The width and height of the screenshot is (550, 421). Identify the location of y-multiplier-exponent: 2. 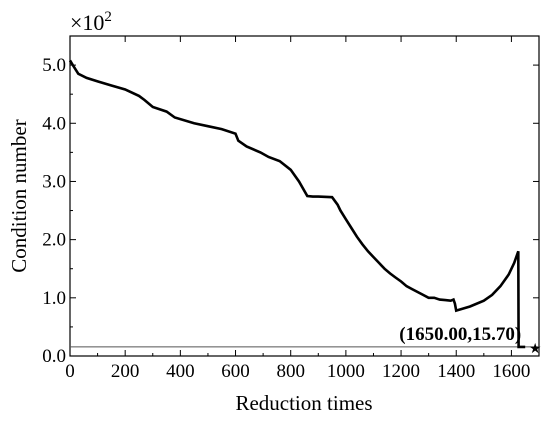
(108, 17).